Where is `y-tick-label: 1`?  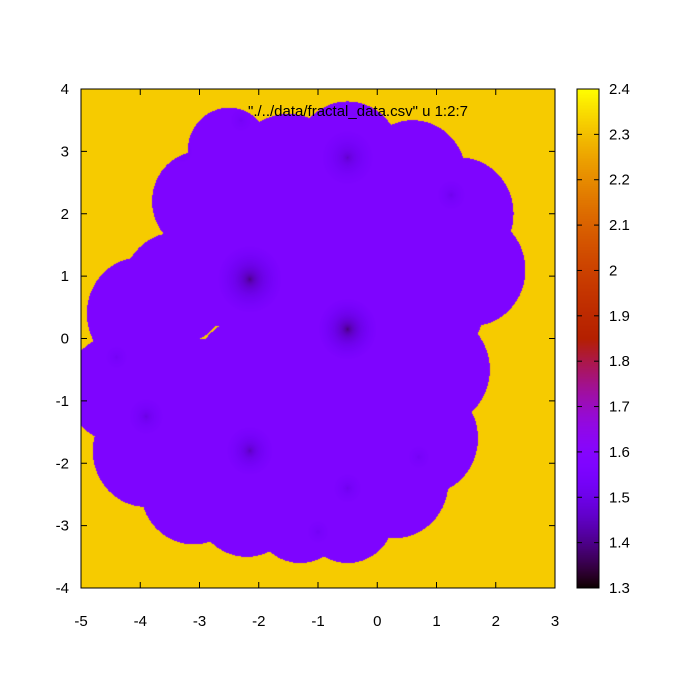 y-tick-label: 1 is located at coordinates (65, 276).